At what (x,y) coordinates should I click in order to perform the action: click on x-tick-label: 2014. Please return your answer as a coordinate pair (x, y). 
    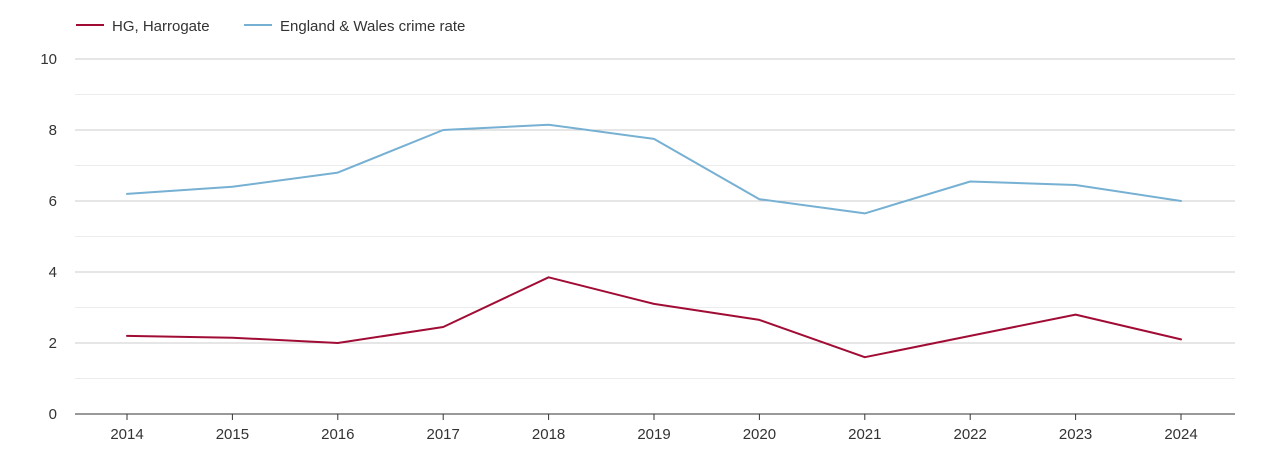
    Looking at the image, I should click on (126, 434).